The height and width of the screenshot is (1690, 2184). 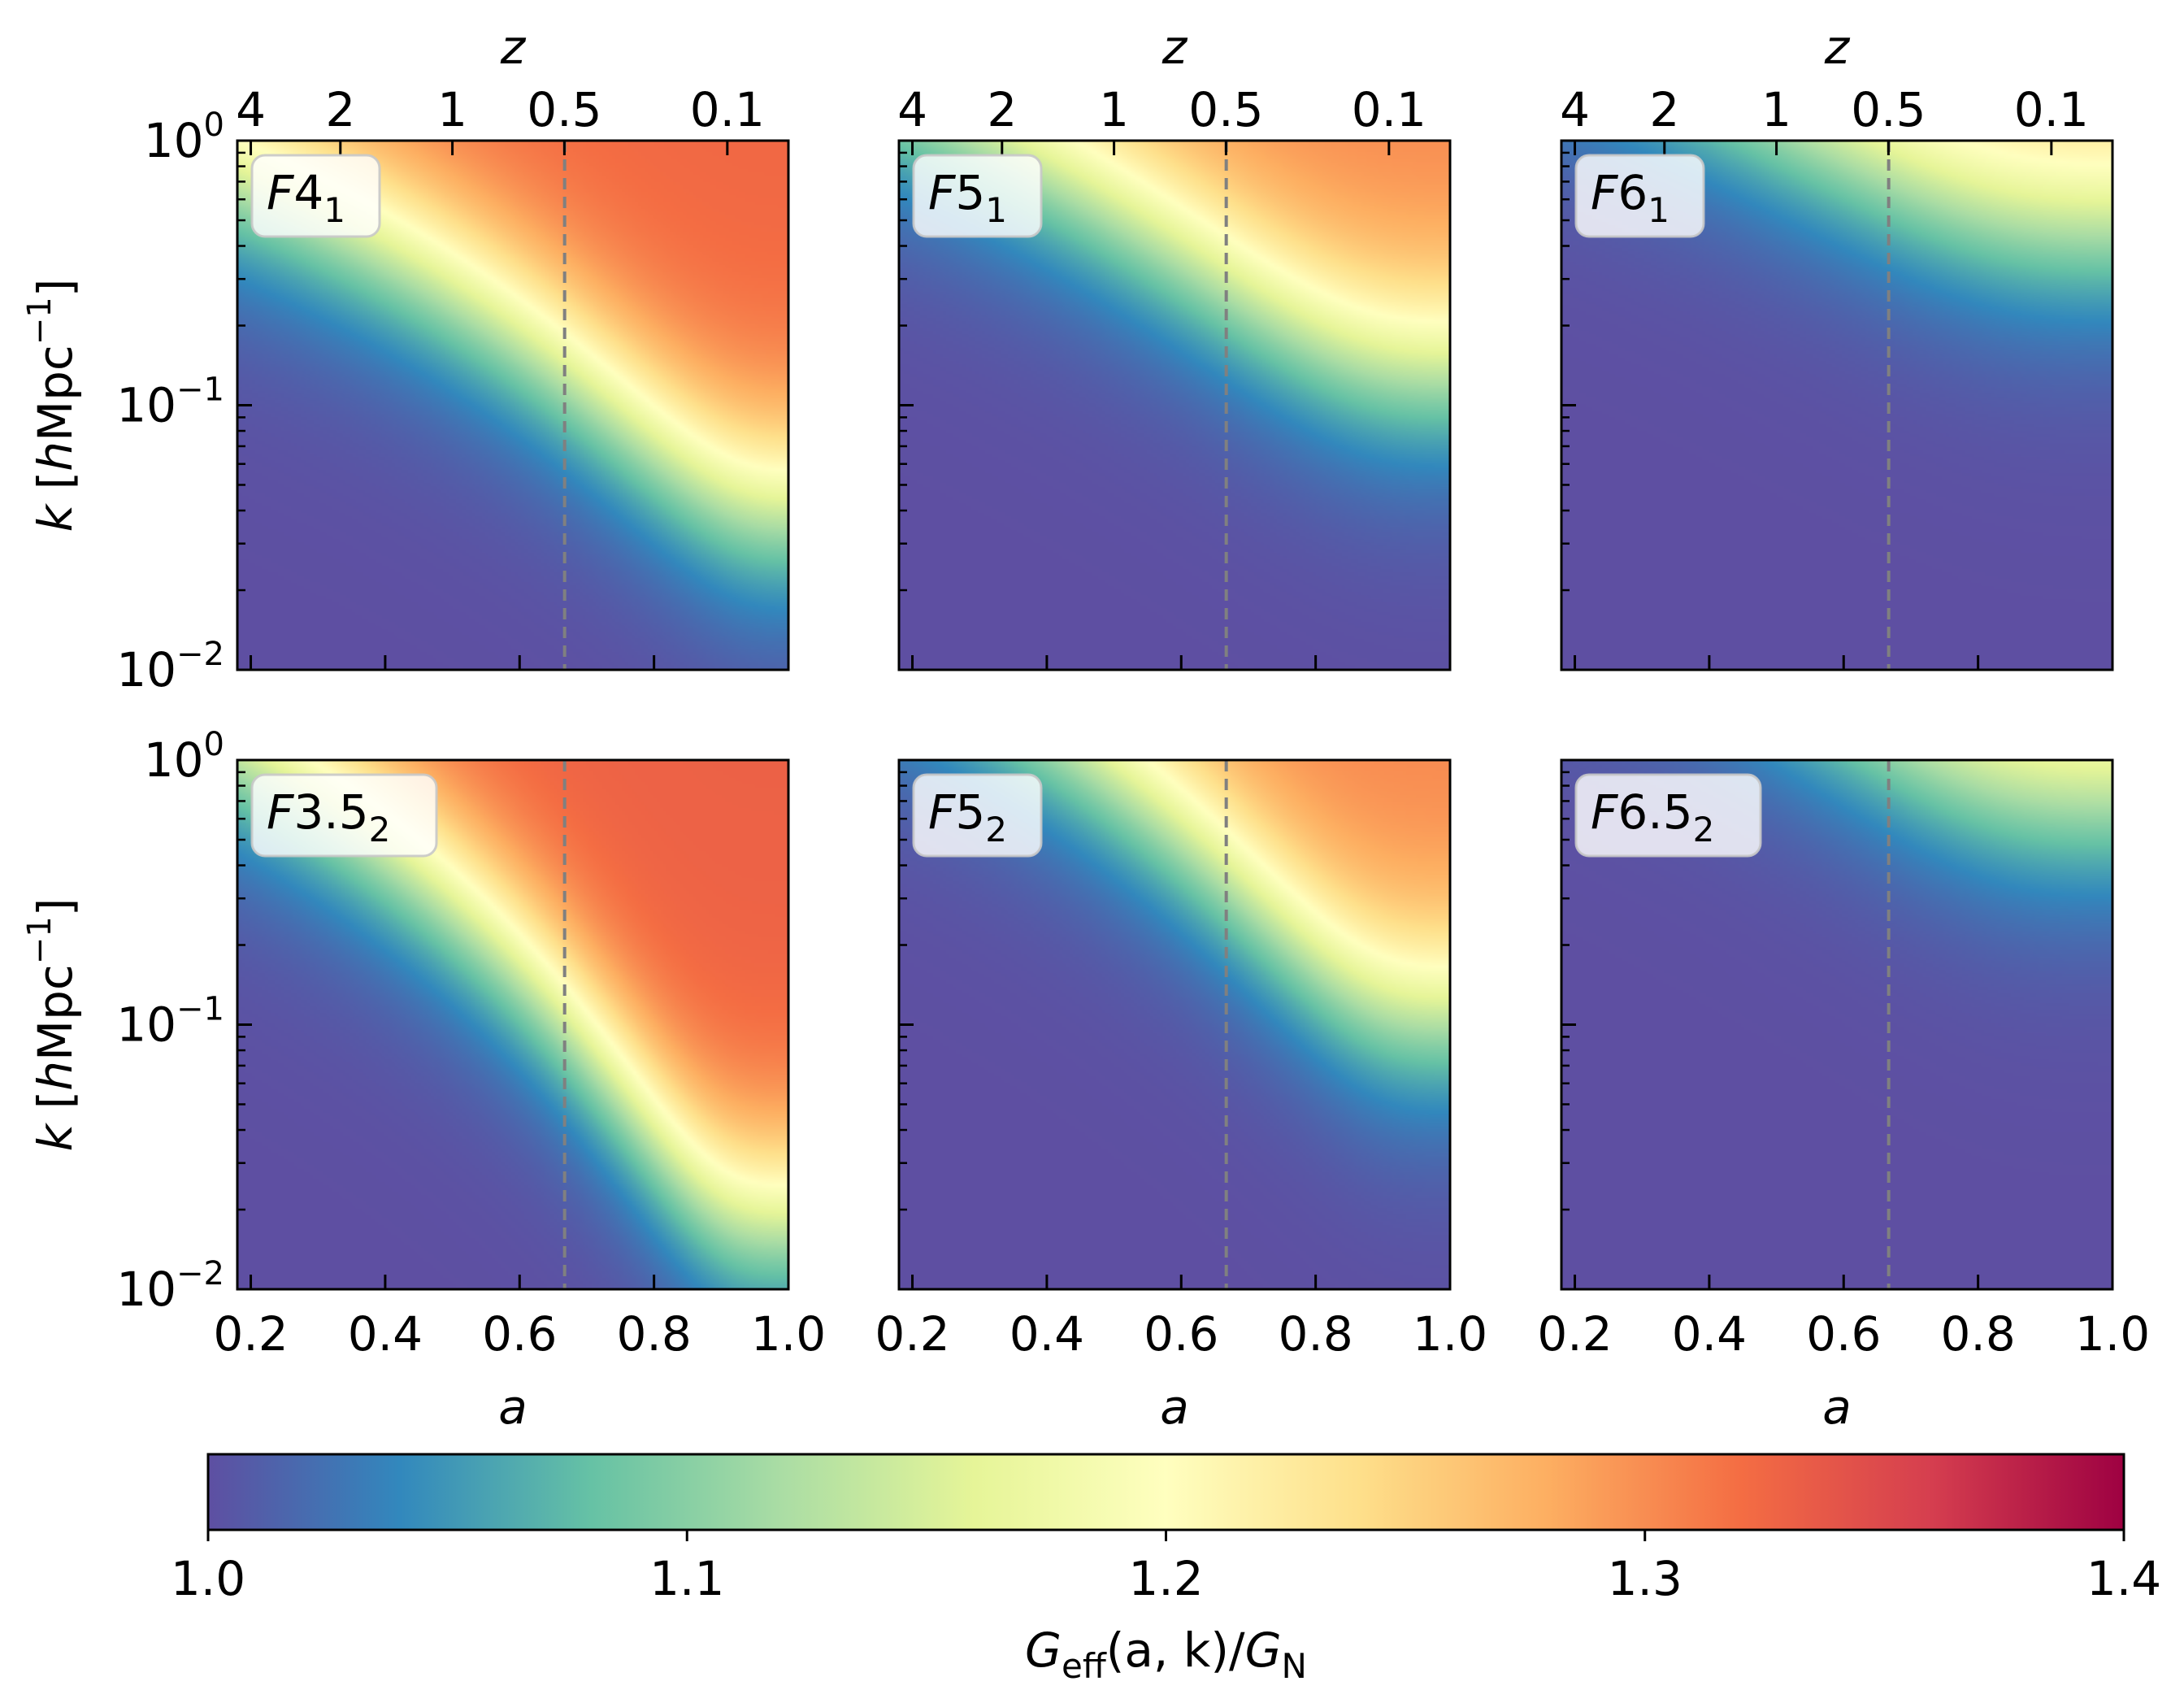 I want to click on colorbar-tick-label: 1.2, so click(x=1165, y=1578).